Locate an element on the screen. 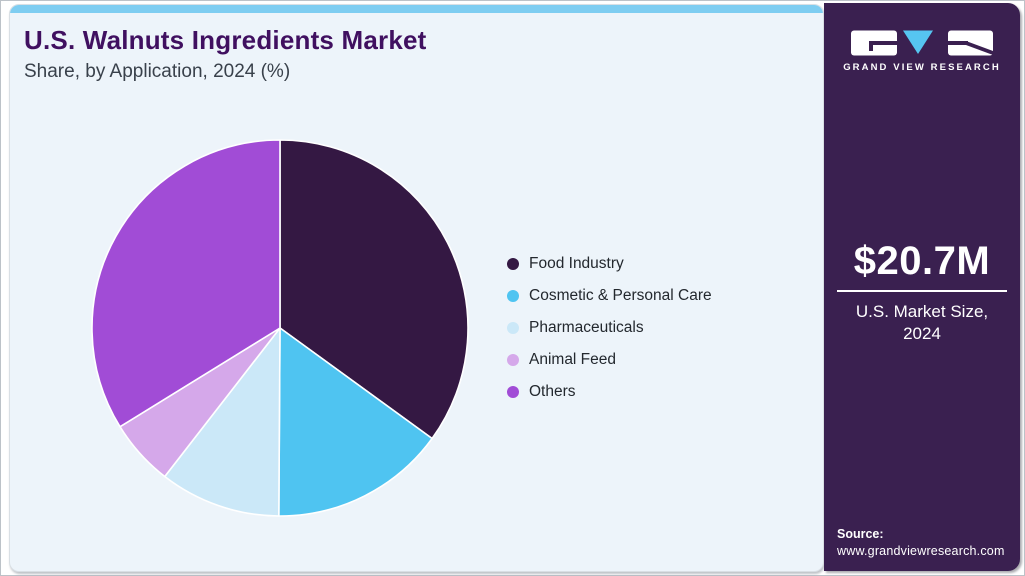 The height and width of the screenshot is (576, 1025). pie-slice-cosmetic-personal-care is located at coordinates (355, 422).